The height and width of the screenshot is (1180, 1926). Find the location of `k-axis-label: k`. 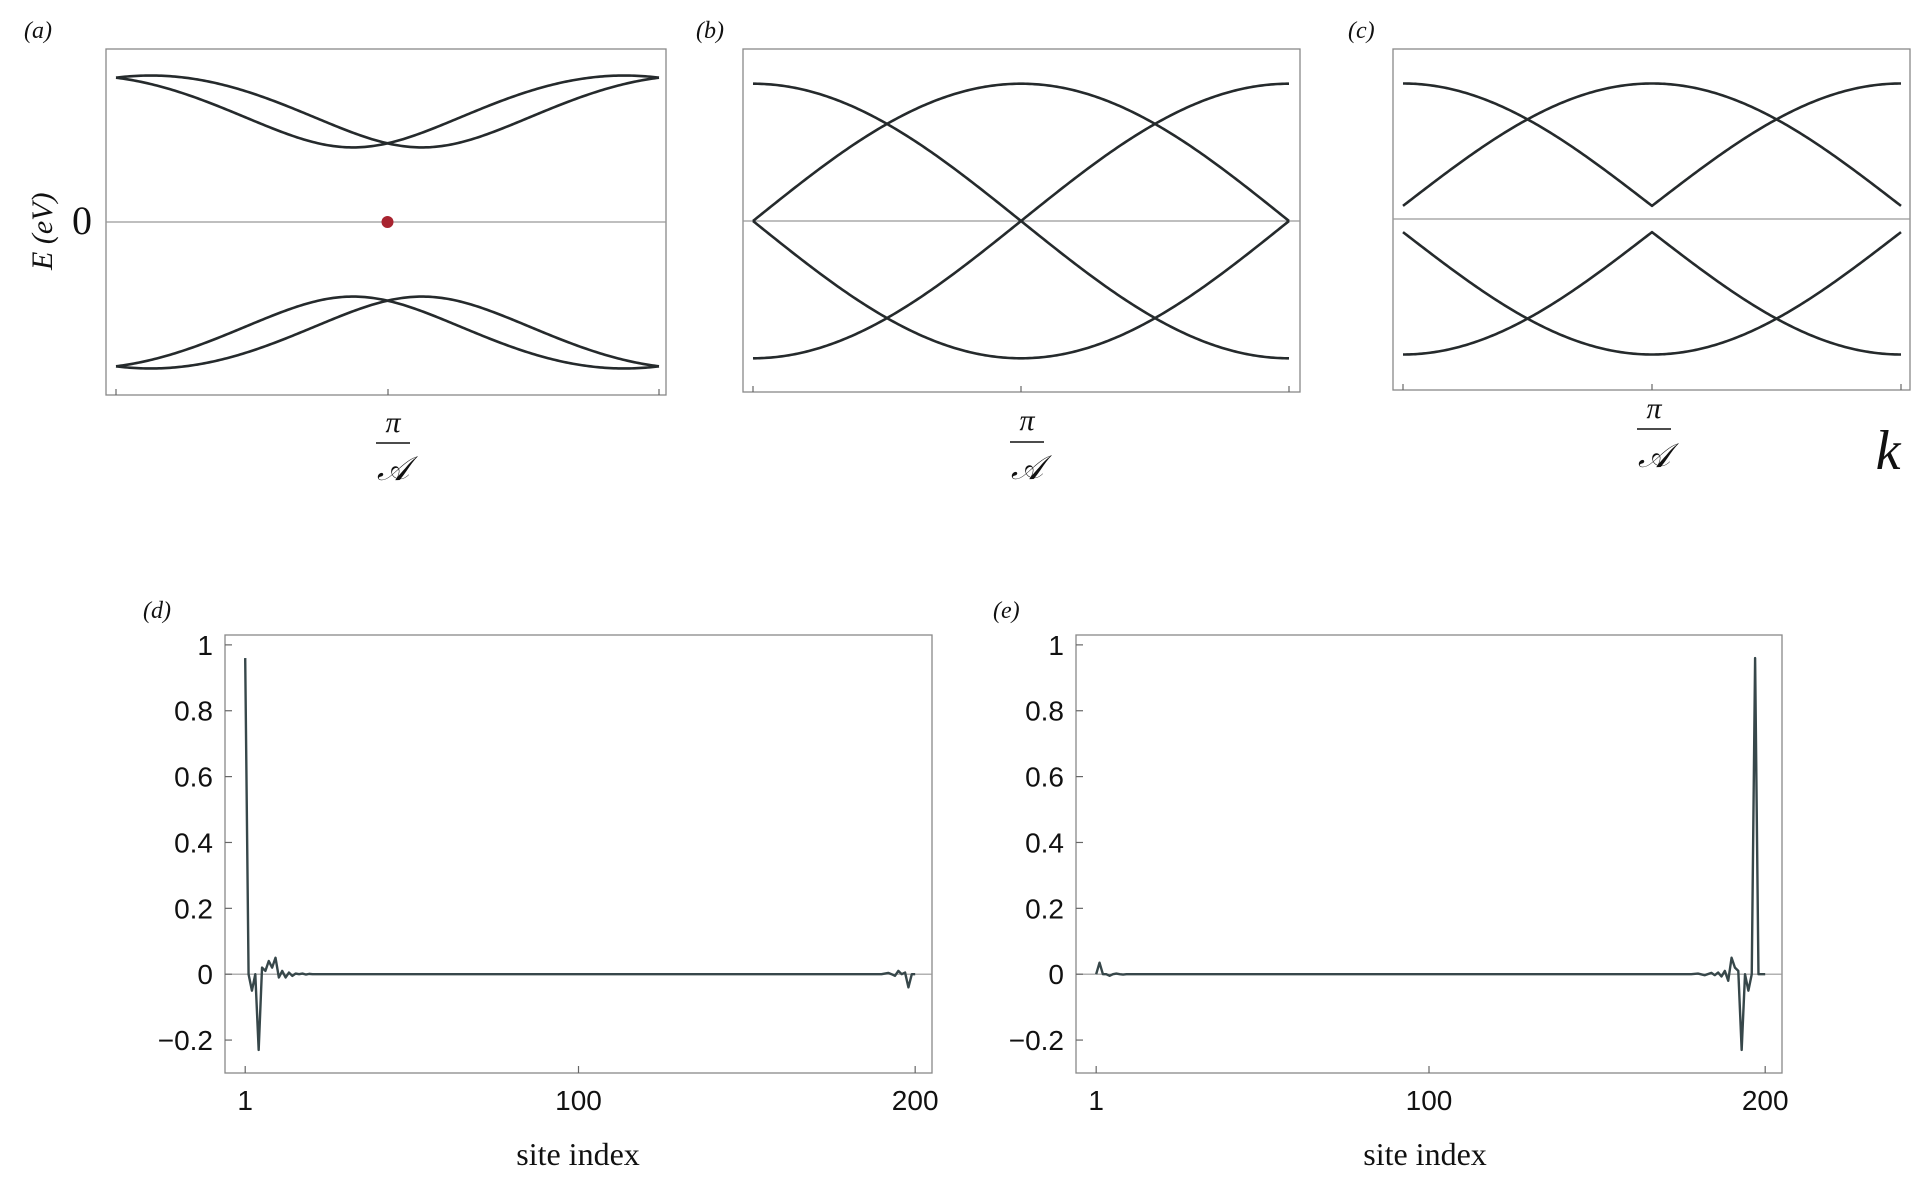

k-axis-label: k is located at coordinates (1889, 451).